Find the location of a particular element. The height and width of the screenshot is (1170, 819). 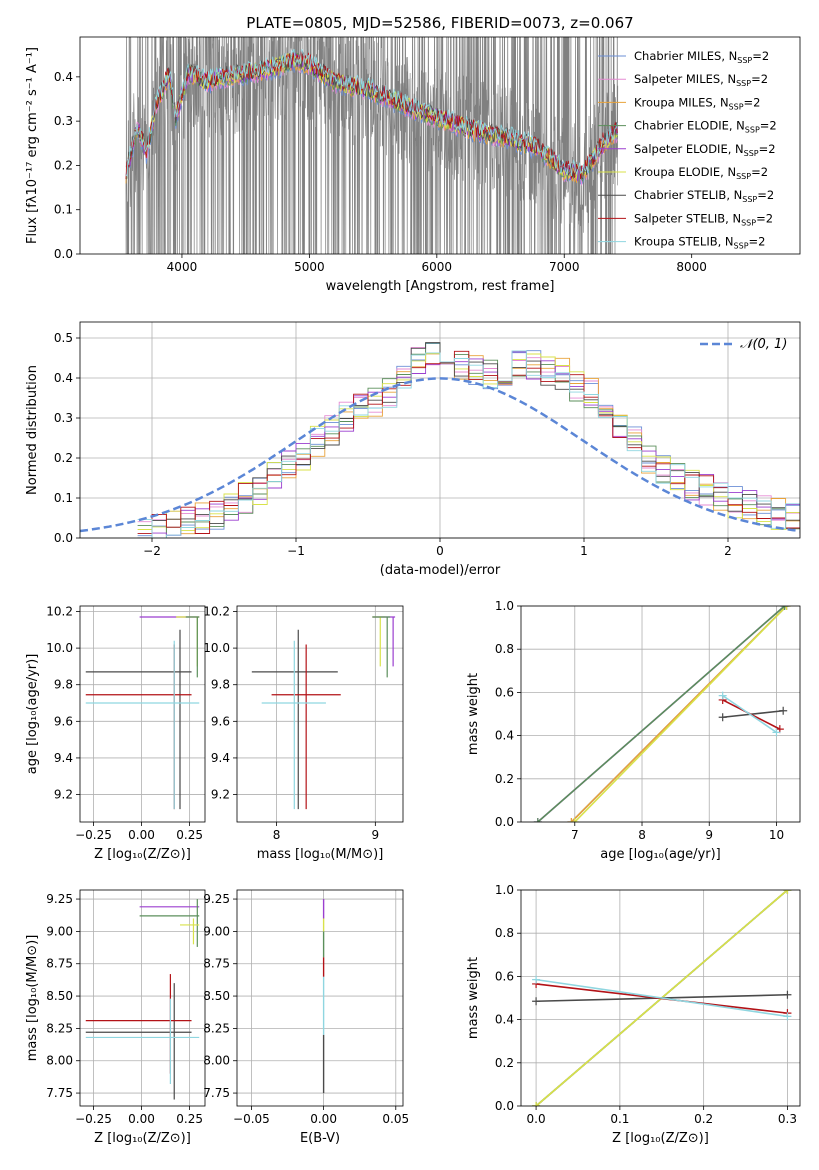

legend-entry: Kroupa STELIB, NSSP=2 is located at coordinates (699, 243).